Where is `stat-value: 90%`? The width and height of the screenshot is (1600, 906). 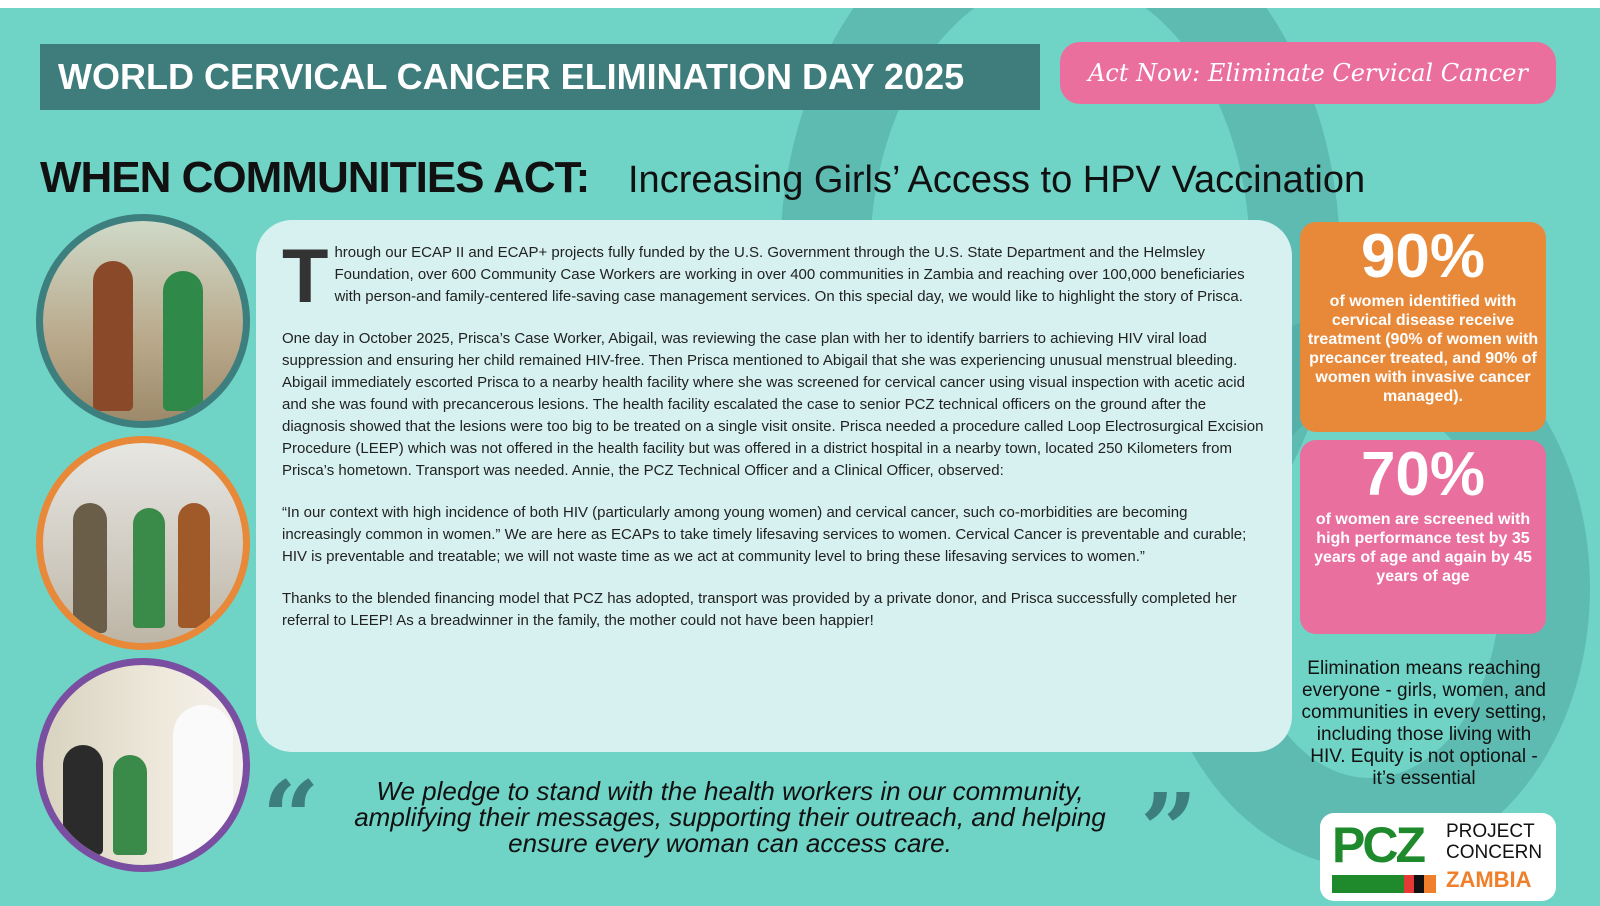 stat-value: 90% is located at coordinates (1423, 256).